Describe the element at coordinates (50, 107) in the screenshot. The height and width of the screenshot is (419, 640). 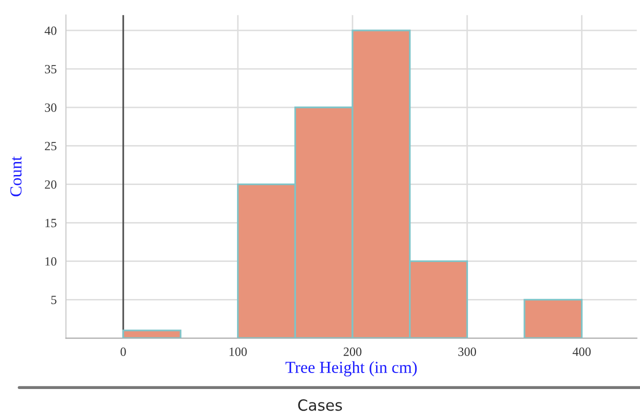
I see `y-tick-label: 30` at that location.